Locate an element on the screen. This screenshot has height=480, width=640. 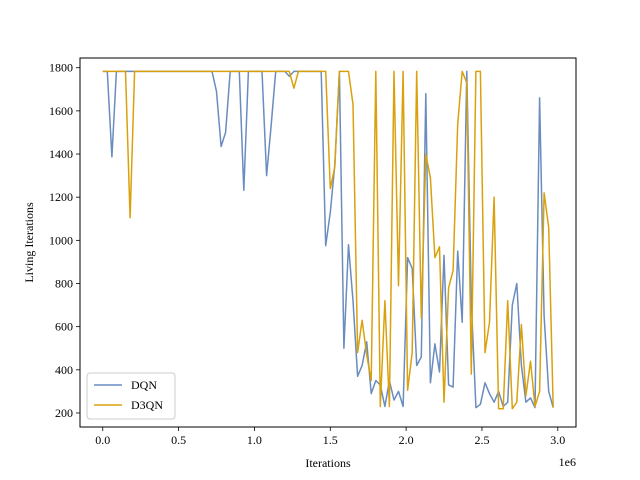
x-tick-label: 1.0 is located at coordinates (254, 440).